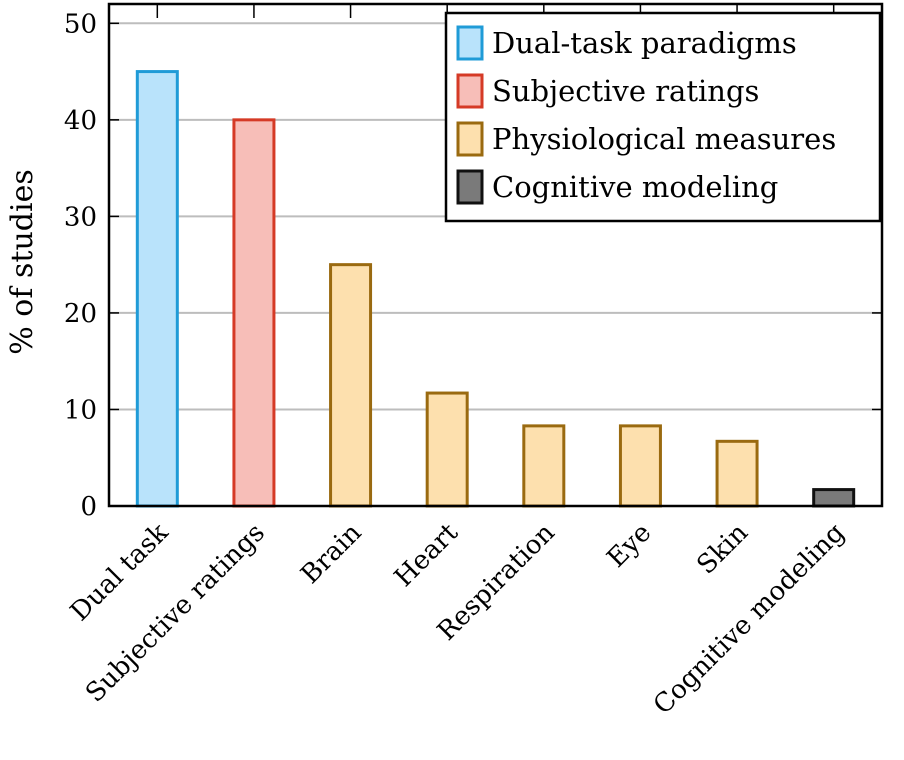  Describe the element at coordinates (80, 24) in the screenshot. I see `y-tick-label: 50` at that location.